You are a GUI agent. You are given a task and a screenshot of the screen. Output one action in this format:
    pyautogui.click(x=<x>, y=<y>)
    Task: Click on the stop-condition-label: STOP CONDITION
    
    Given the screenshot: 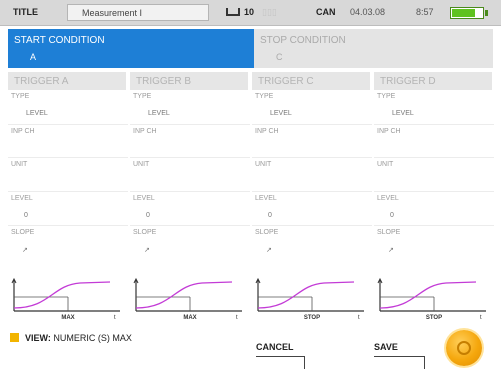 What is the action you would take?
    pyautogui.click(x=303, y=40)
    